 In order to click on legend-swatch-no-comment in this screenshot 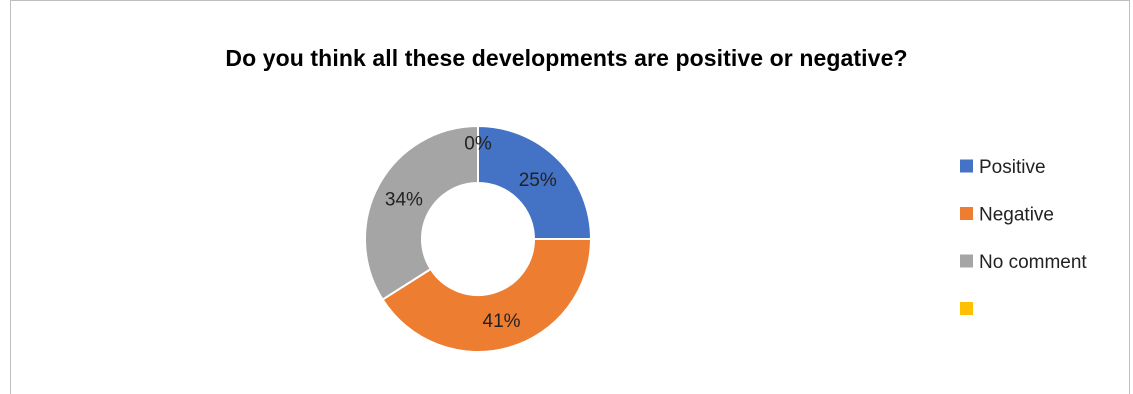, I will do `click(966, 261)`.